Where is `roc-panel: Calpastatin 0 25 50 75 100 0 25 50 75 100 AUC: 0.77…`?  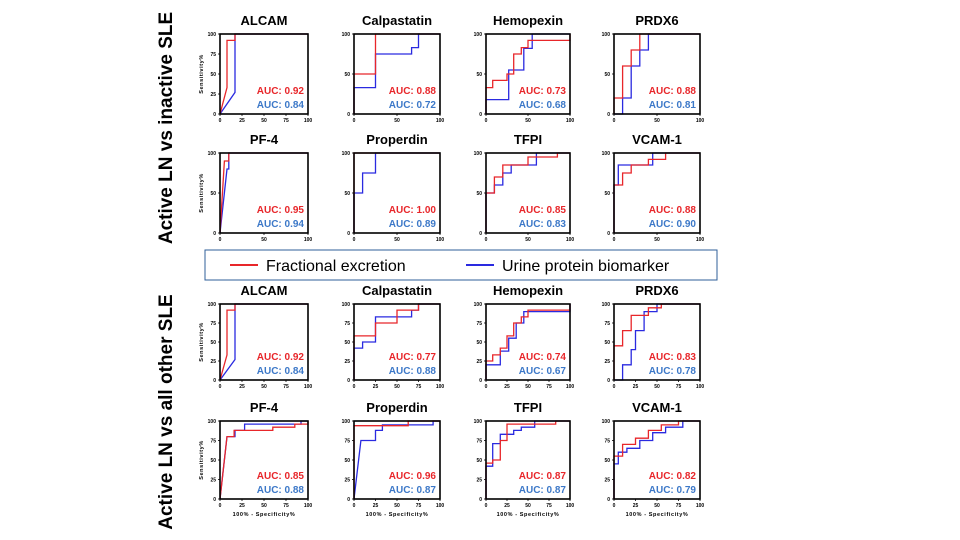
roc-panel: Calpastatin 0 25 50 75 100 0 25 50 75 100 AUC: 0.77… is located at coordinates (393, 336).